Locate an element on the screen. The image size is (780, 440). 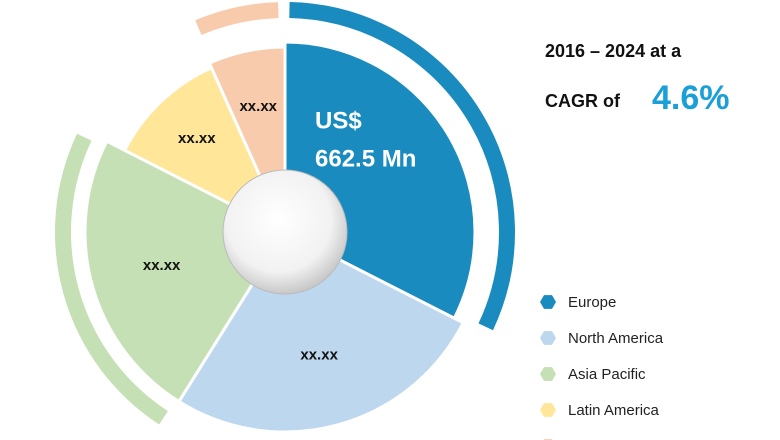
legend-label: Middle East & Africa is located at coordinates (635, 439).